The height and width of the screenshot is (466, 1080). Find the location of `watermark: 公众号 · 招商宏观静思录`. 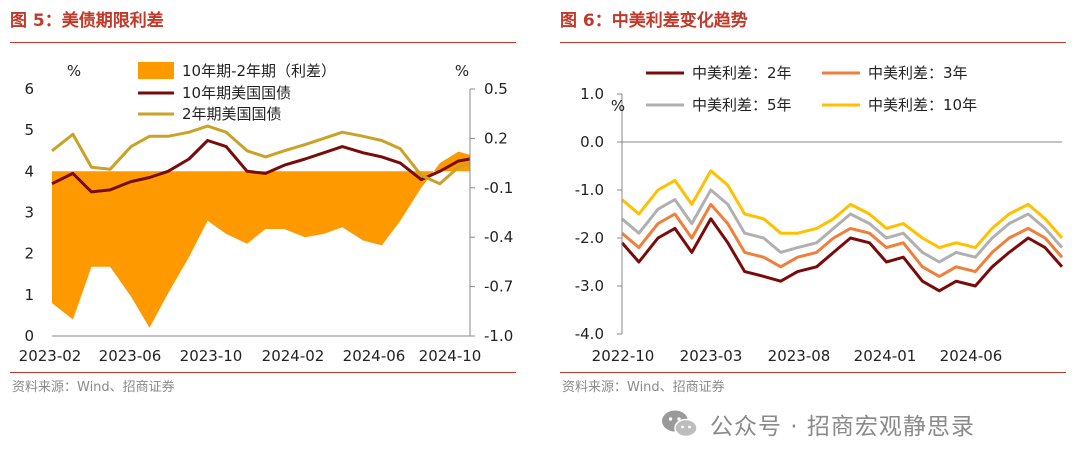

watermark: 公众号 · 招商宏观静思录 is located at coordinates (817, 424).